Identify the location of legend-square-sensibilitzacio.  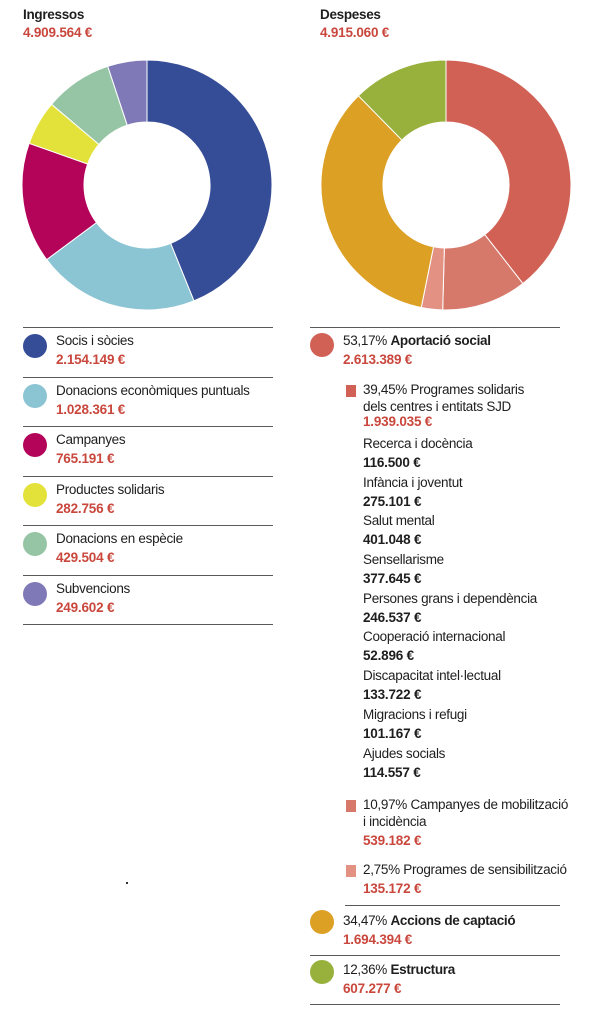
(351, 871).